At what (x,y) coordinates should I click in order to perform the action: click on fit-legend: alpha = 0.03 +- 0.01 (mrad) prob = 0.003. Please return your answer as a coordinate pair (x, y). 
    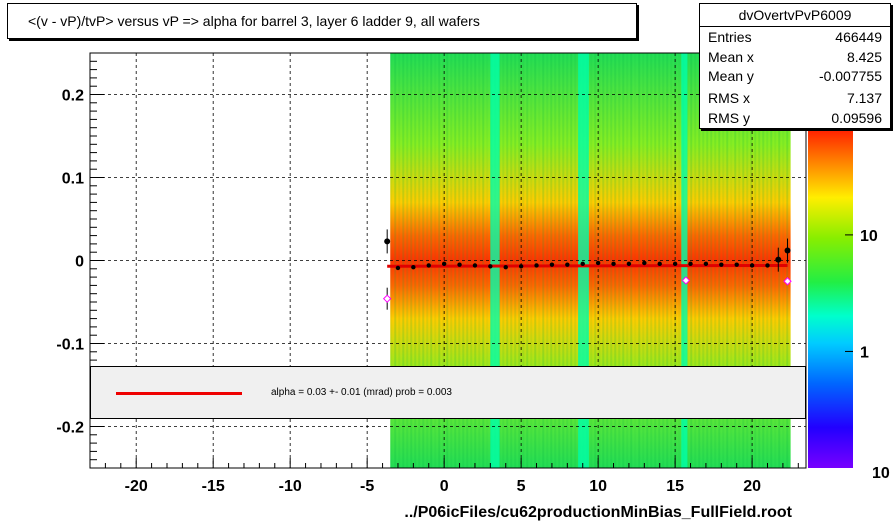
    Looking at the image, I should click on (448, 392).